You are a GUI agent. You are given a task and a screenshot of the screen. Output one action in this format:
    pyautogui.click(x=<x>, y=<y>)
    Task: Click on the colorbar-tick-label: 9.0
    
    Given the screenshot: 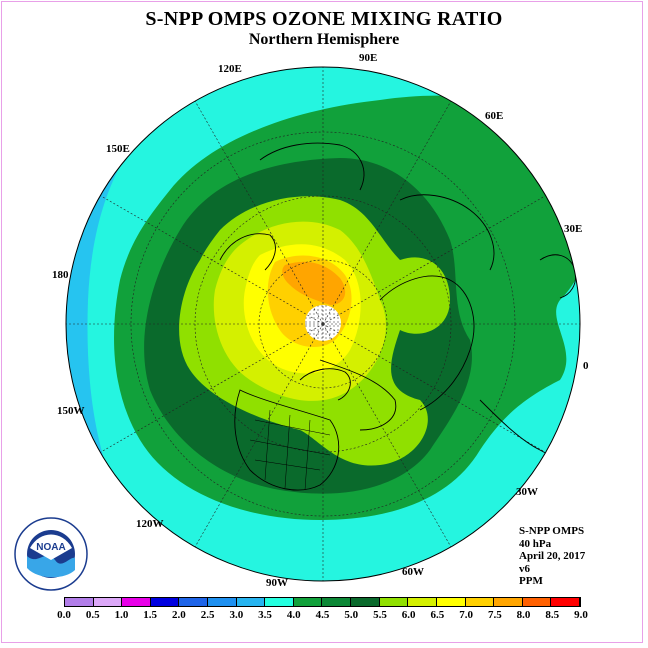 What is the action you would take?
    pyautogui.click(x=581, y=615)
    